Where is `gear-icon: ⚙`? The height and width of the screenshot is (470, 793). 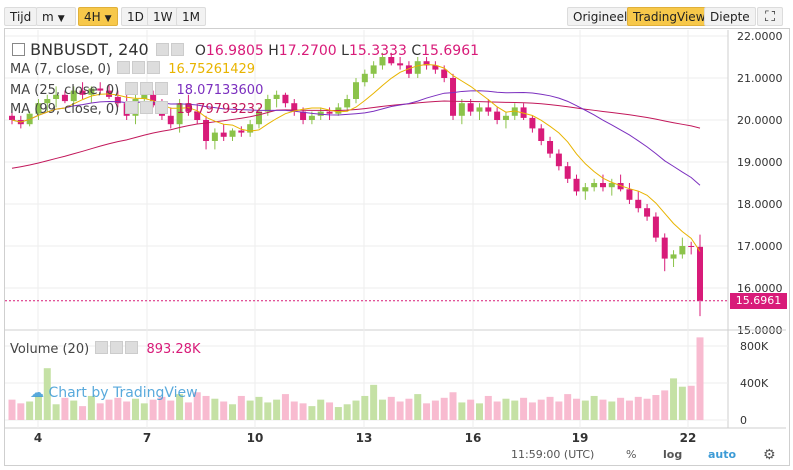
gear-icon: ⚙ is located at coordinates (769, 455).